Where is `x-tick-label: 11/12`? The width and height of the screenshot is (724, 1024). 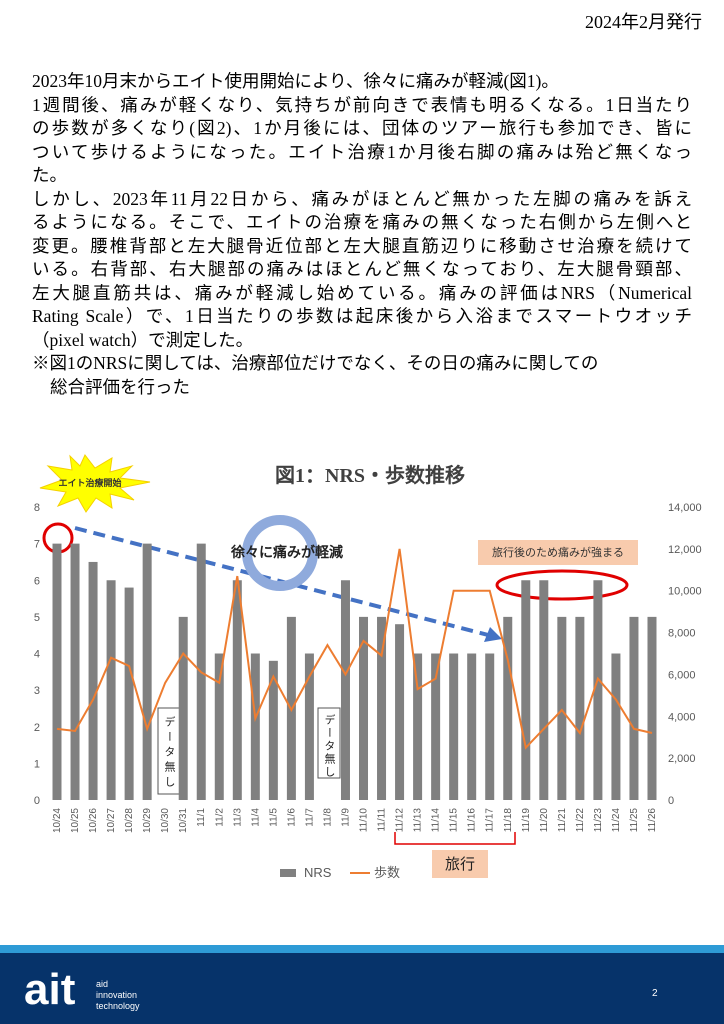 x-tick-label: 11/12 is located at coordinates (400, 820).